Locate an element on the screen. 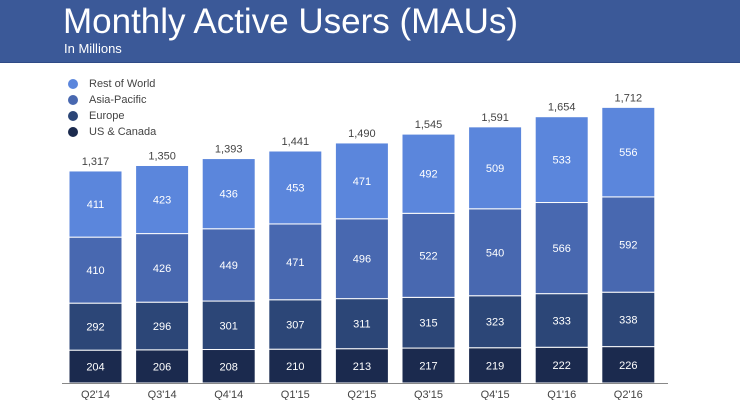 This screenshot has height=400, width=740. segment-label: 522 is located at coordinates (428, 256).